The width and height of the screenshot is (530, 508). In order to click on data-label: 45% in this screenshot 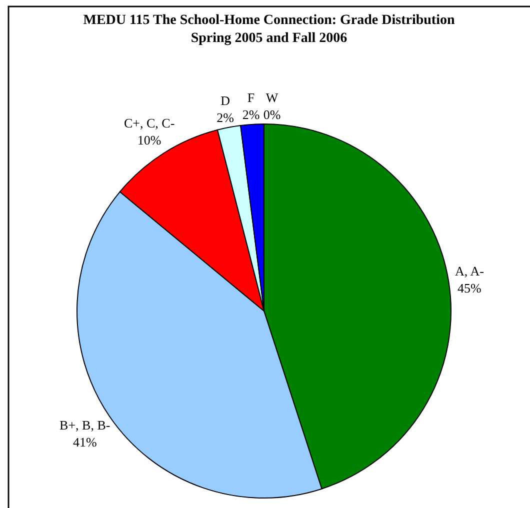, I will do `click(470, 288)`.